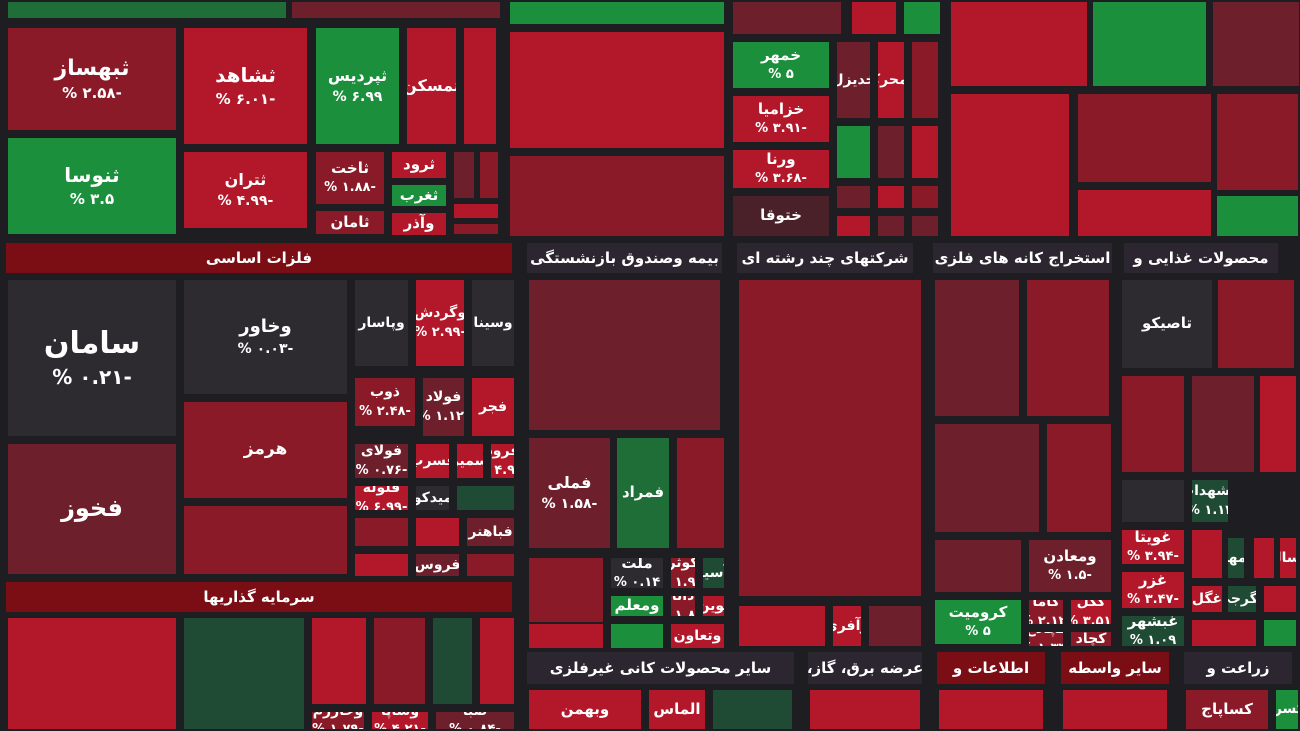 This screenshot has width=1300, height=731. Describe the element at coordinates (825, 258) in the screenshot. I see `sector-header: شرکتهای چند رشته ای` at that location.